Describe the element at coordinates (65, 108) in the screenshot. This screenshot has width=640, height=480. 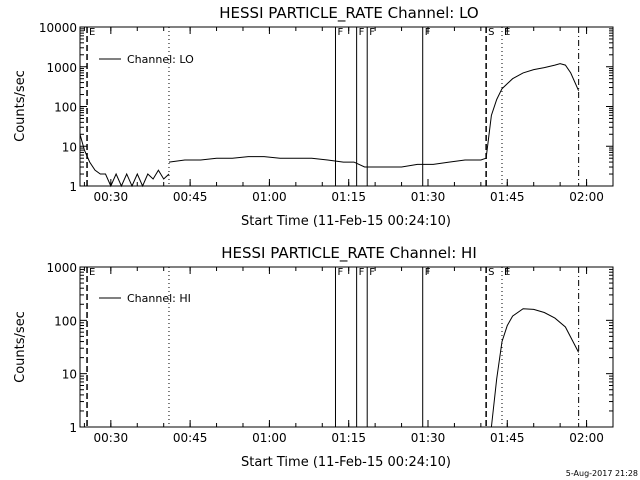
I see `y-tick-label-lo: 100` at that location.